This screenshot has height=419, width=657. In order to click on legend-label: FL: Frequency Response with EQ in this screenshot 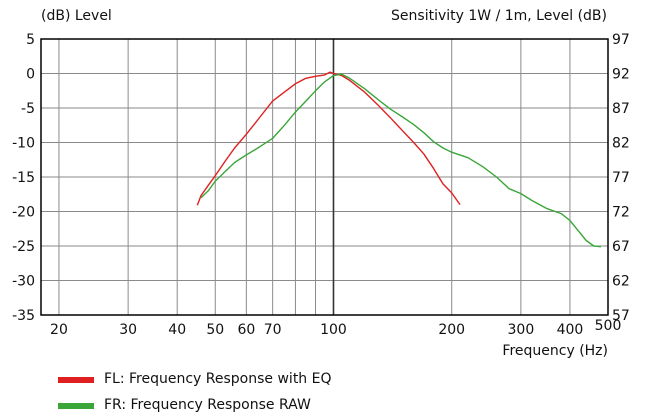, I will do `click(218, 379)`.